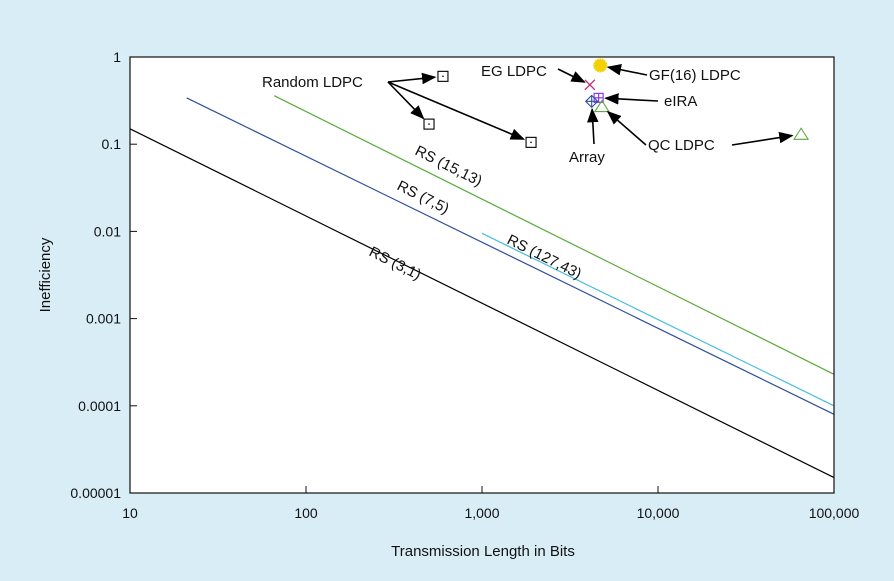 The width and height of the screenshot is (894, 581). Describe the element at coordinates (306, 513) in the screenshot. I see `x-tick-label-1: 100` at that location.